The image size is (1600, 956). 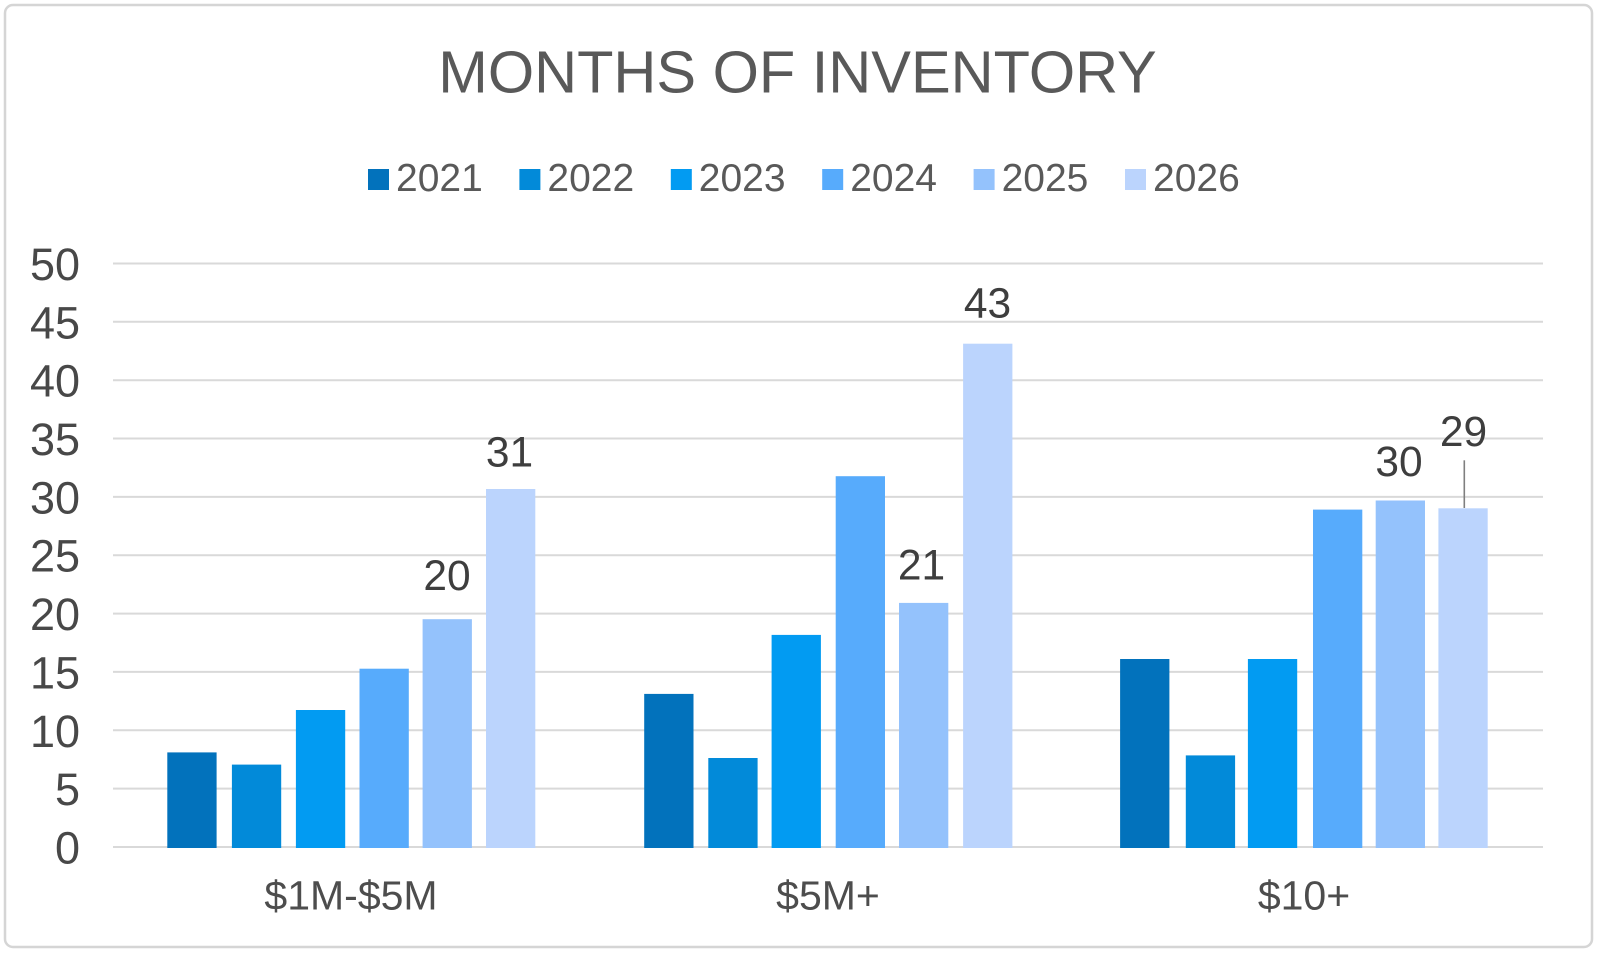 What do you see at coordinates (55, 264) in the screenshot?
I see `svg-text: 50` at bounding box center [55, 264].